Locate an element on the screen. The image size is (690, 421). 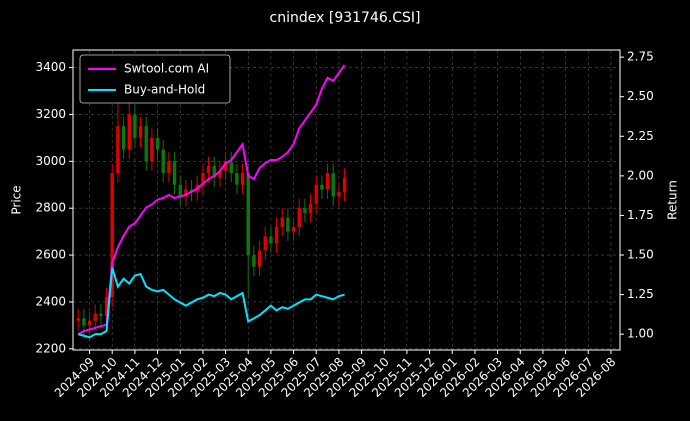
y-tick-label: 2800 is located at coordinates (50, 208).